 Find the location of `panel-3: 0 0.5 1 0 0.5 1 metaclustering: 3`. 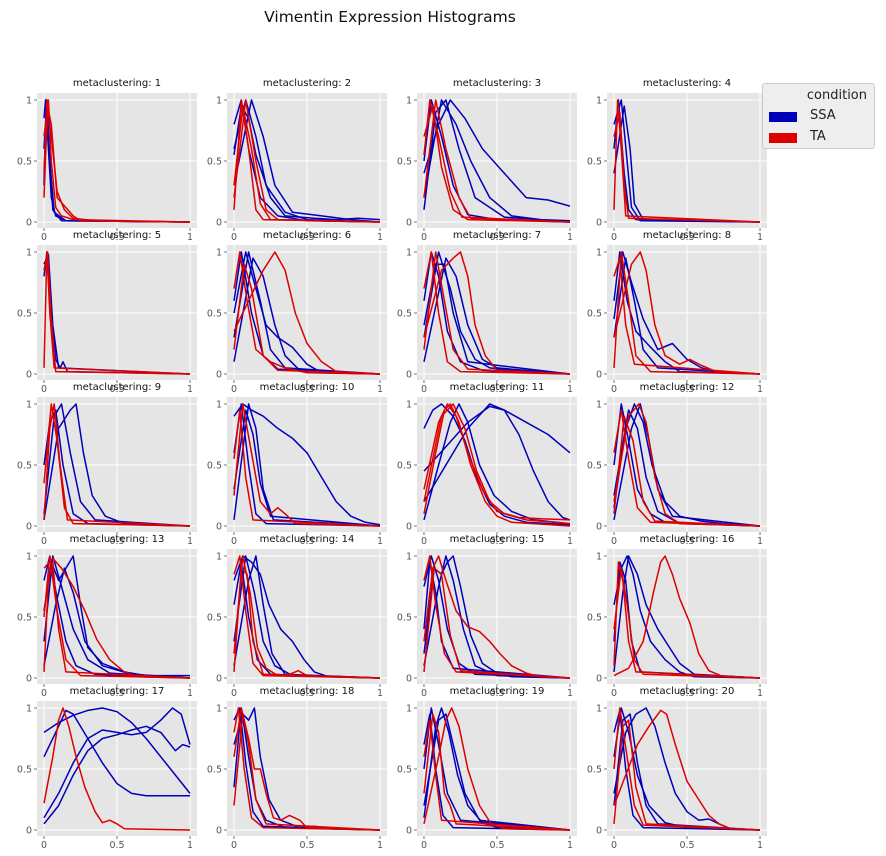

panel-3: 0 0.5 1 0 0.5 1 metaclustering: 3 is located at coordinates (487, 160).